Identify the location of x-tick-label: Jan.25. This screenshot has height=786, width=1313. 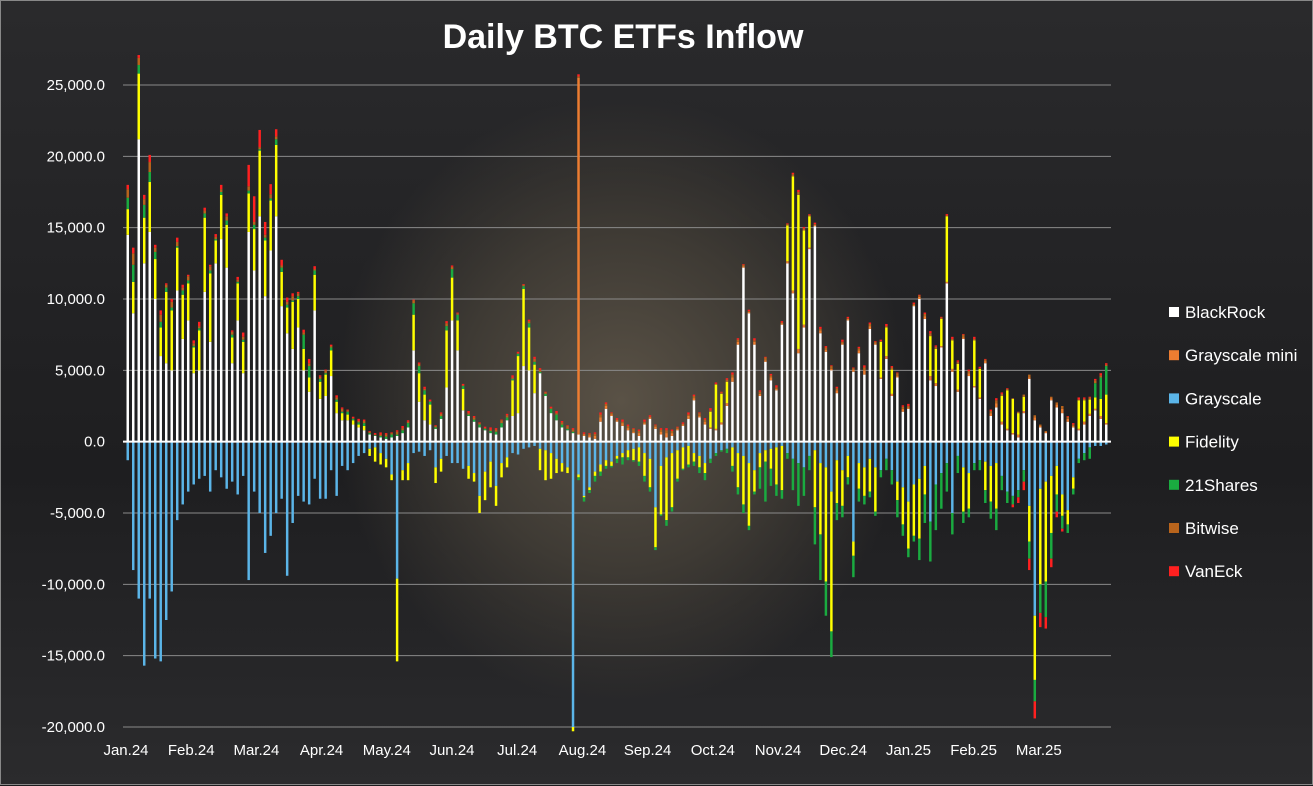
(908, 750).